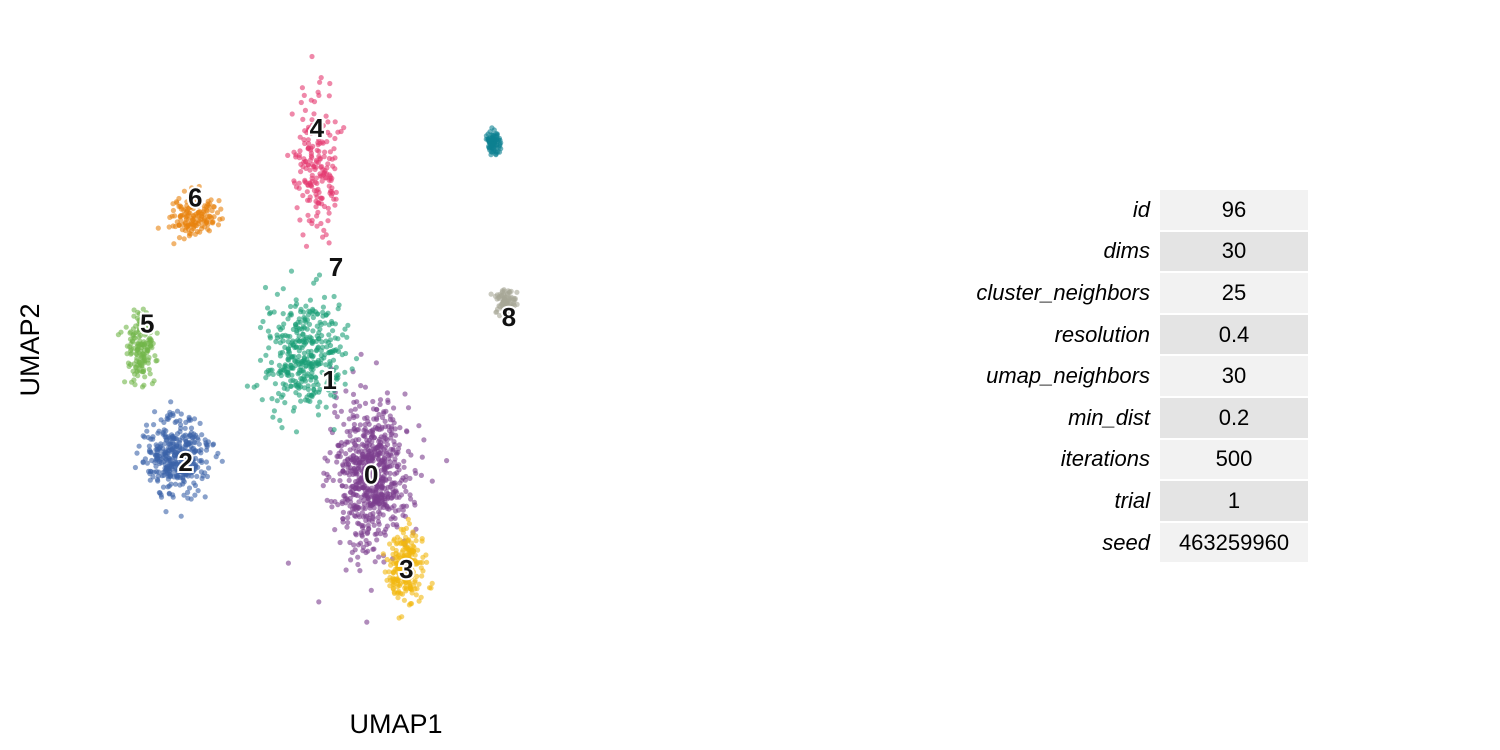  What do you see at coordinates (316, 151) in the screenshot?
I see `cluster-4-points` at bounding box center [316, 151].